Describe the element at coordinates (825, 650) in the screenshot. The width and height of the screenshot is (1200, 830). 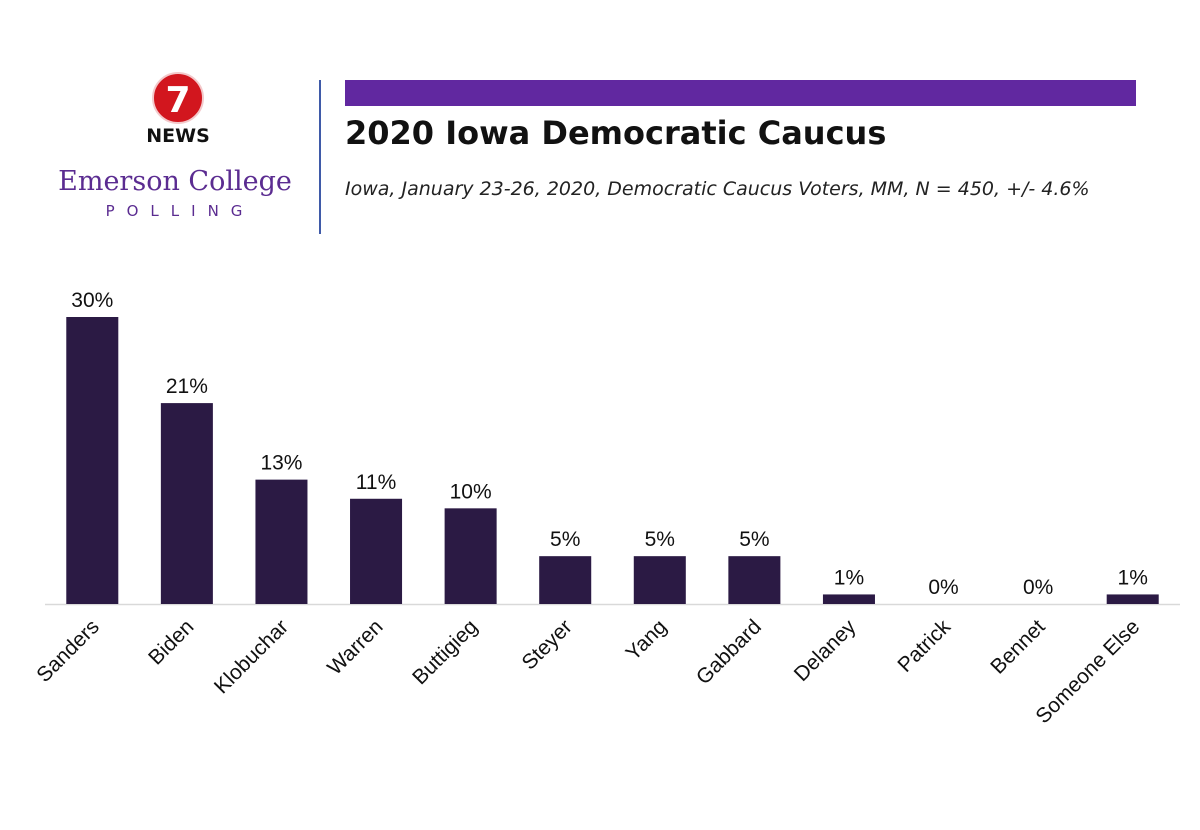
I see `x-tick-label-delaney: Delaney` at that location.